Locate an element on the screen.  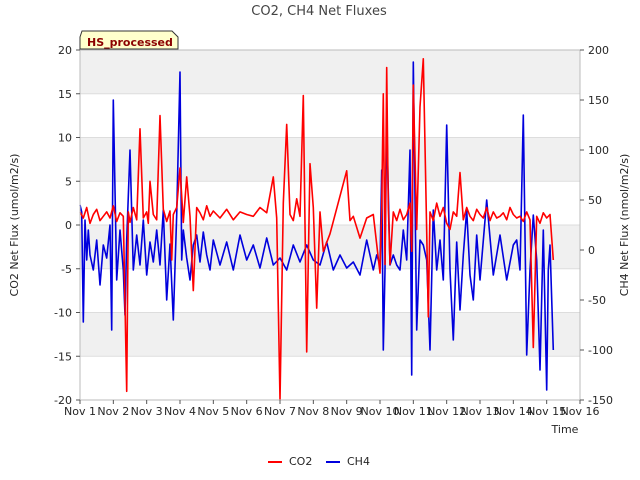
y-left-tick-label: 20 is located at coordinates (65, 50).